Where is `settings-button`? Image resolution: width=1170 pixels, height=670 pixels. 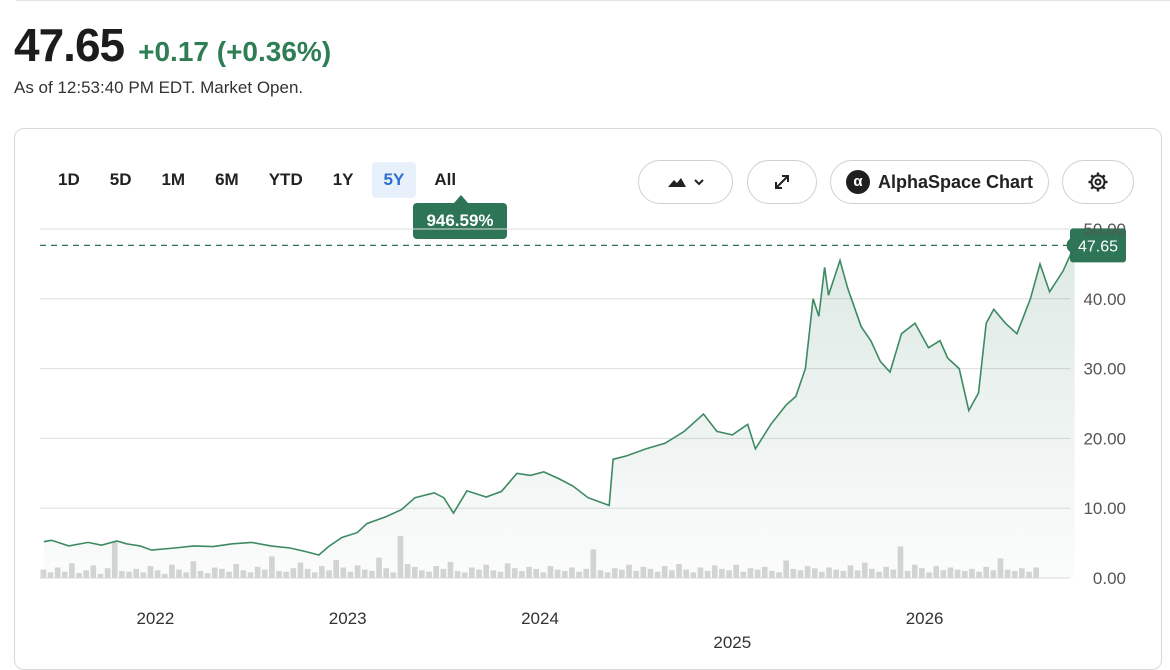 settings-button is located at coordinates (1098, 182).